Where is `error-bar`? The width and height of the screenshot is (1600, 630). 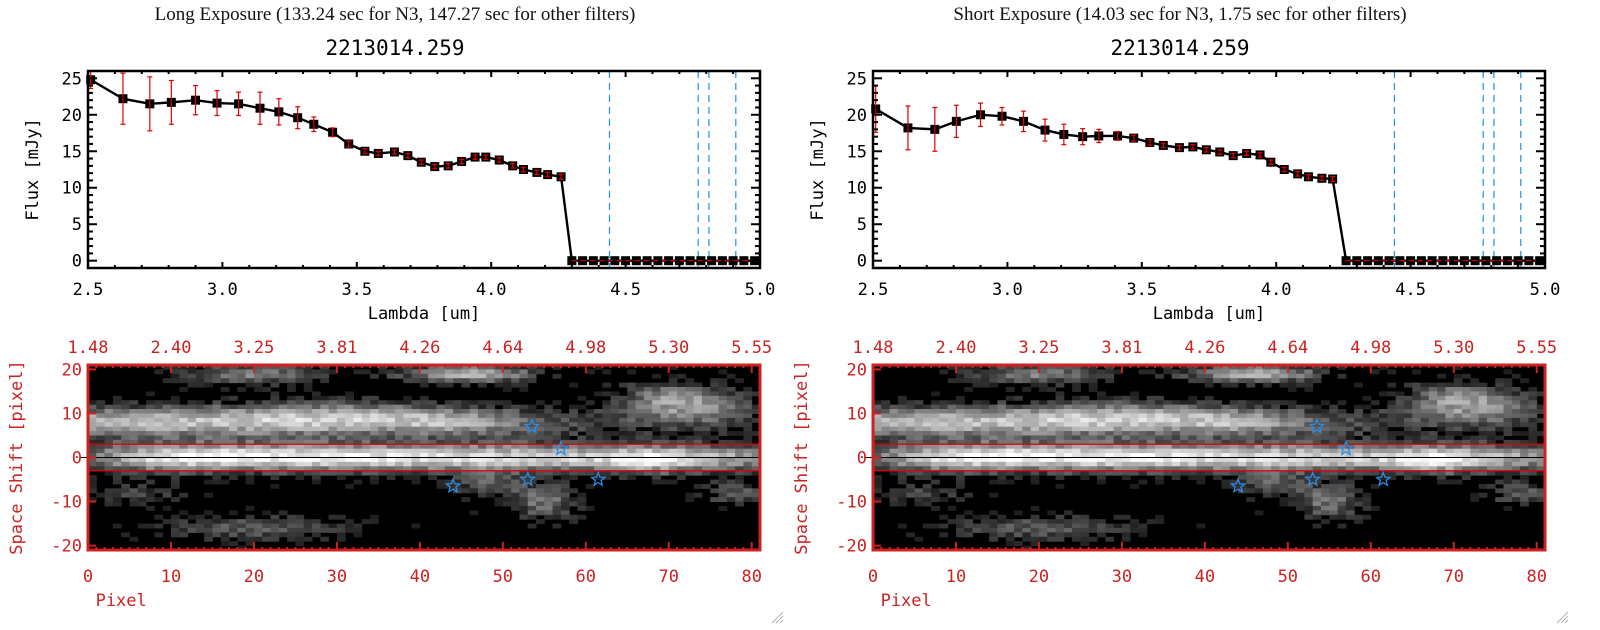
error-bar is located at coordinates (196, 100).